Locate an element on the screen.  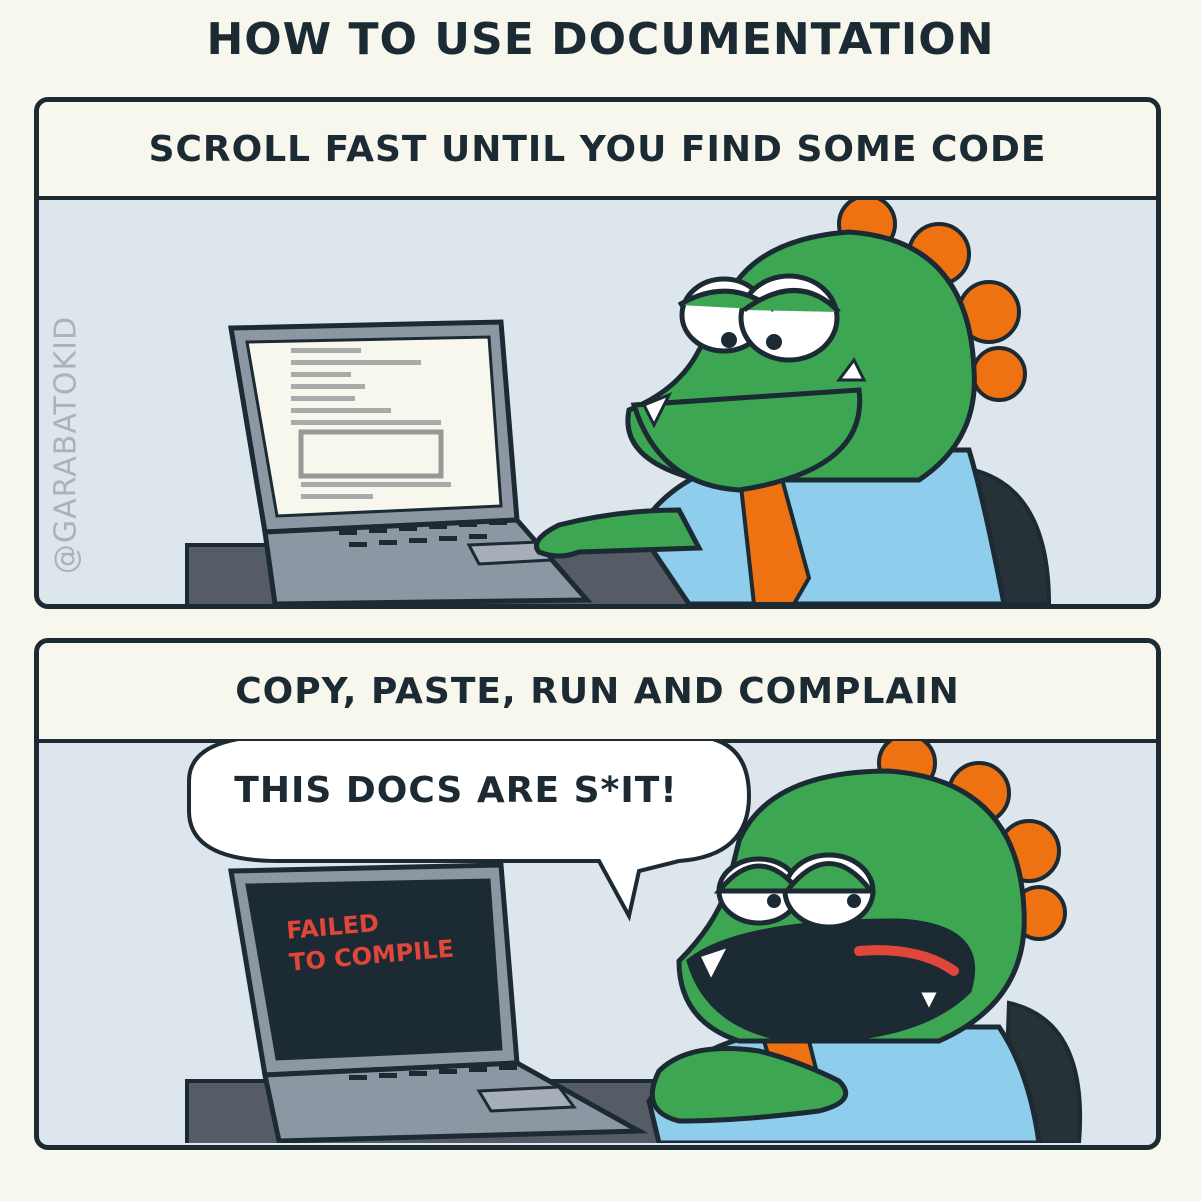
speech-bubble-text: THIS DOCS ARE S*IT! is located at coordinates (456, 790).